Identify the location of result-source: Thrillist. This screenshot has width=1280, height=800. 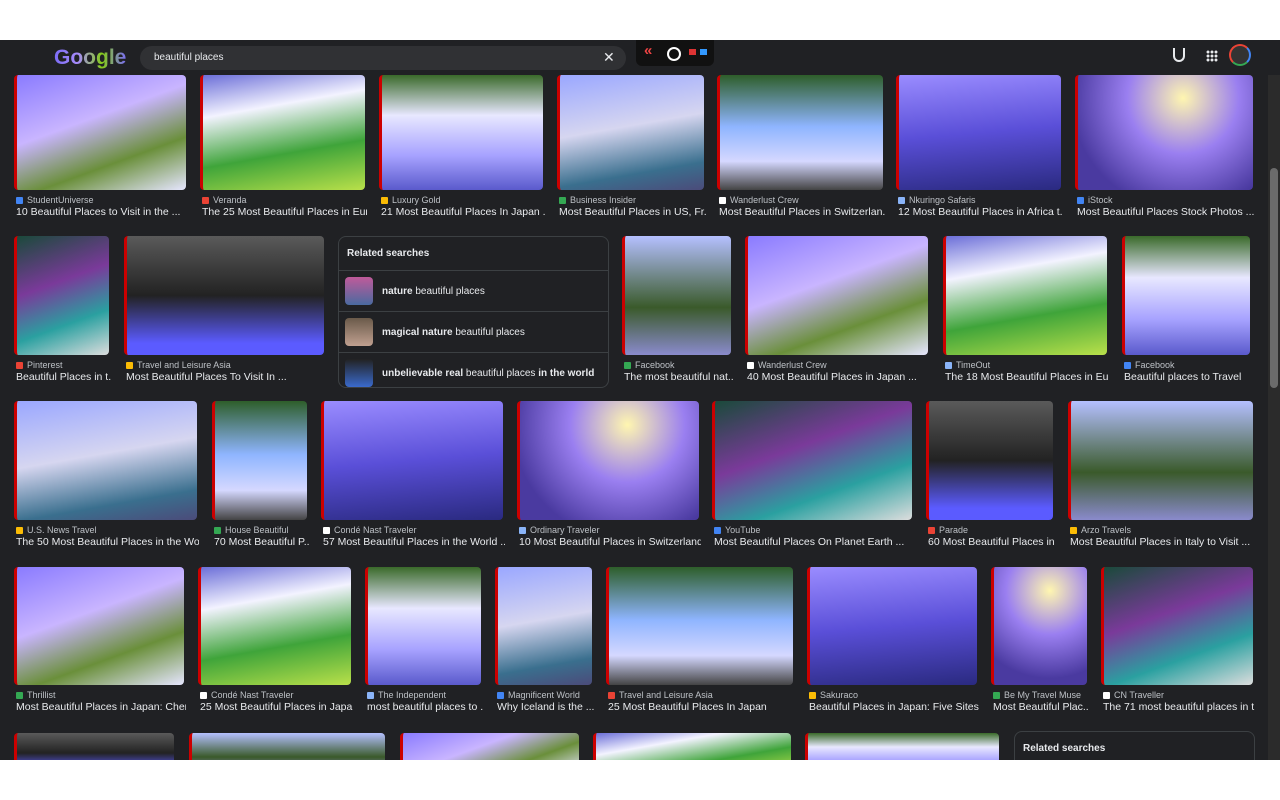
(101, 695).